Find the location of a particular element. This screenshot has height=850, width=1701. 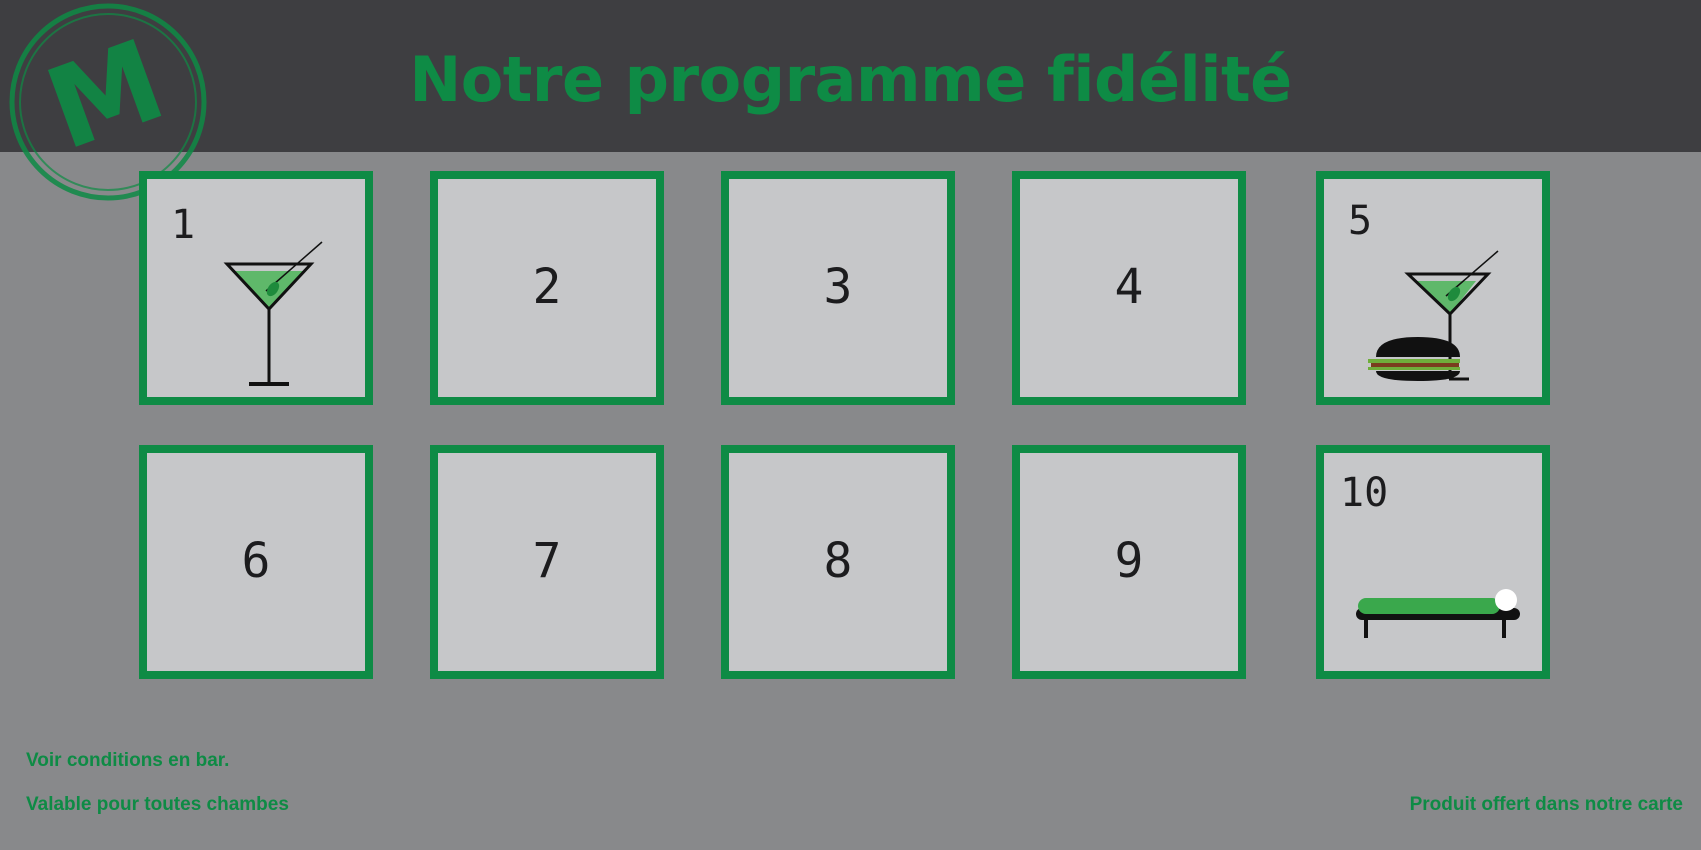

stamp-number: 6 is located at coordinates (256, 561).